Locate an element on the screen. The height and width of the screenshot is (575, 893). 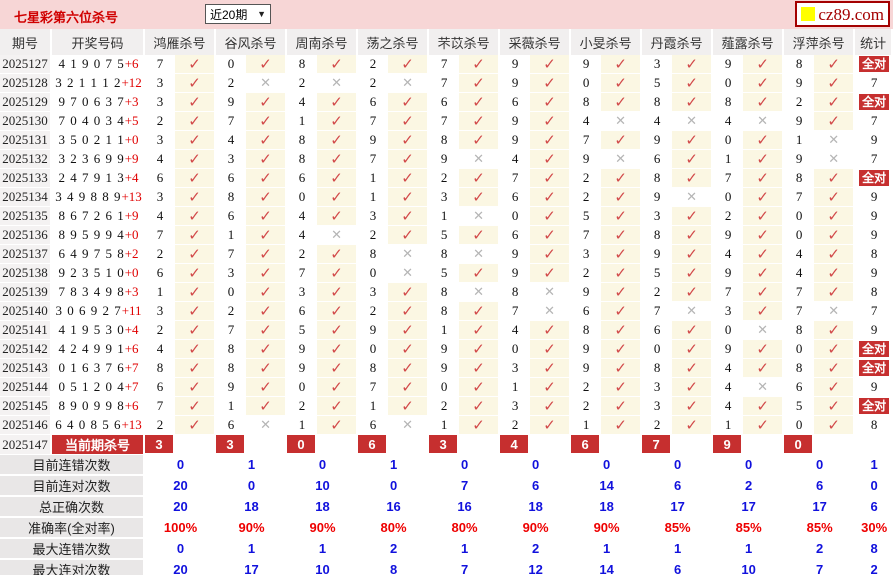
summary-value: 20 is located at coordinates (181, 486).